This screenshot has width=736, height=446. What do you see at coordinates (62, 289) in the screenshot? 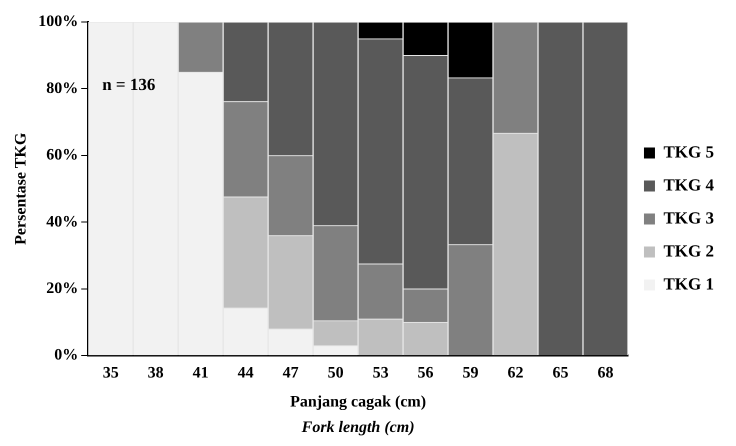
I see `y-tick-label: 20%` at bounding box center [62, 289].